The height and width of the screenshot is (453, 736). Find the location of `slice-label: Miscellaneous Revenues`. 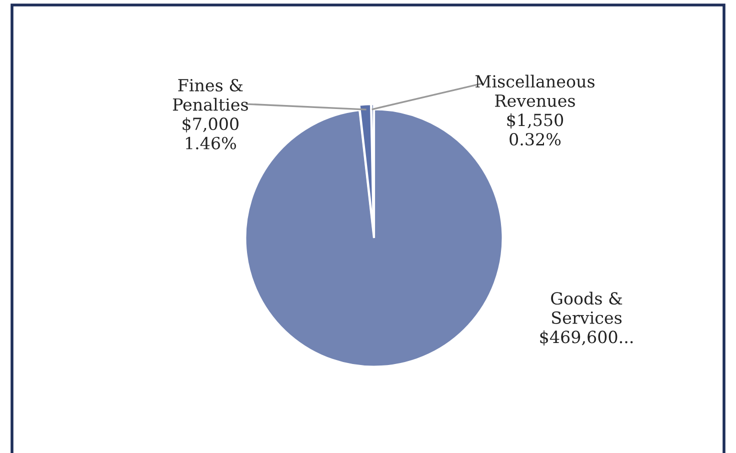

slice-label: Miscellaneous Revenues is located at coordinates (535, 90).